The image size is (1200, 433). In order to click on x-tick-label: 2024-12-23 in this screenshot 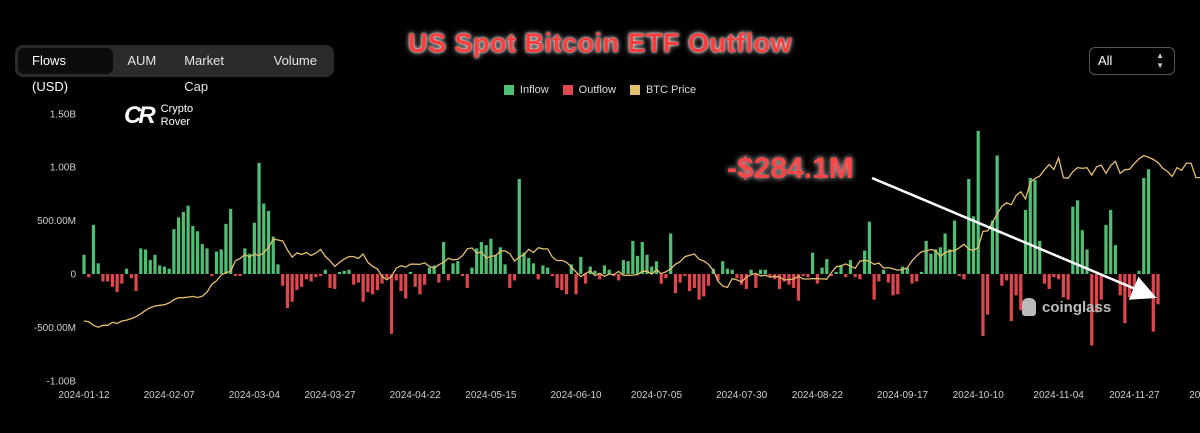, I will do `click(1194, 395)`.